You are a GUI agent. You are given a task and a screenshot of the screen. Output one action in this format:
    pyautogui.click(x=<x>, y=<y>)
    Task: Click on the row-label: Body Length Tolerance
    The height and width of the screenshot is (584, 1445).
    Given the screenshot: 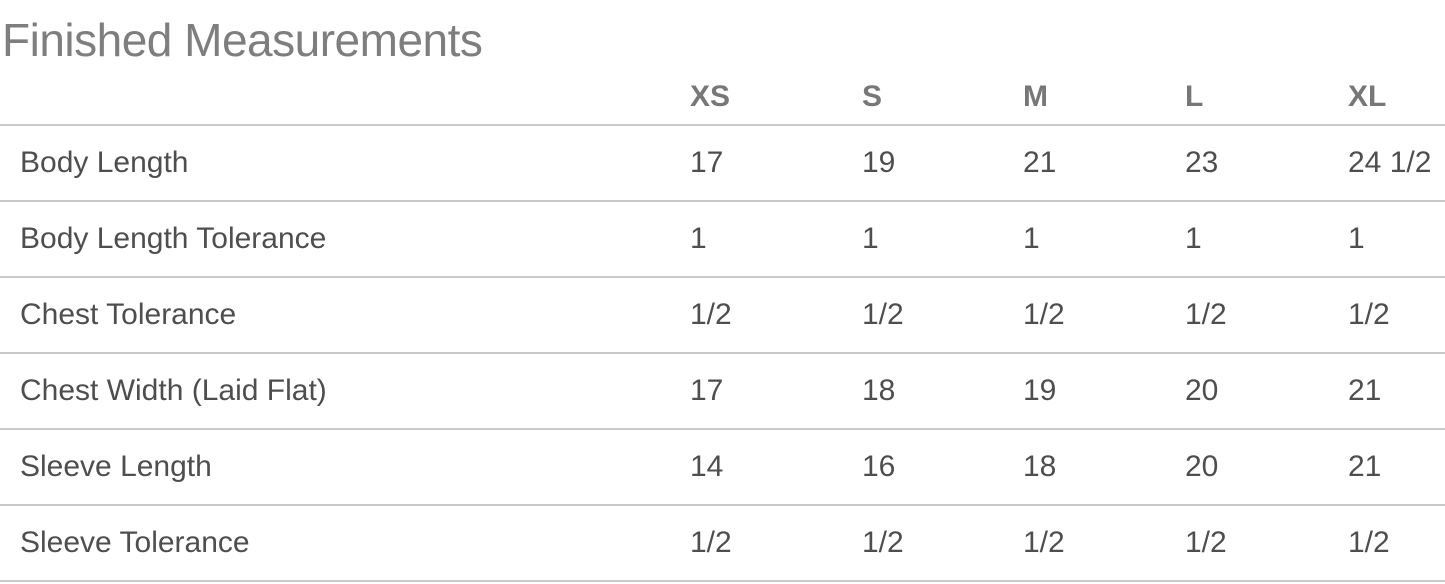 What is the action you would take?
    pyautogui.click(x=345, y=239)
    